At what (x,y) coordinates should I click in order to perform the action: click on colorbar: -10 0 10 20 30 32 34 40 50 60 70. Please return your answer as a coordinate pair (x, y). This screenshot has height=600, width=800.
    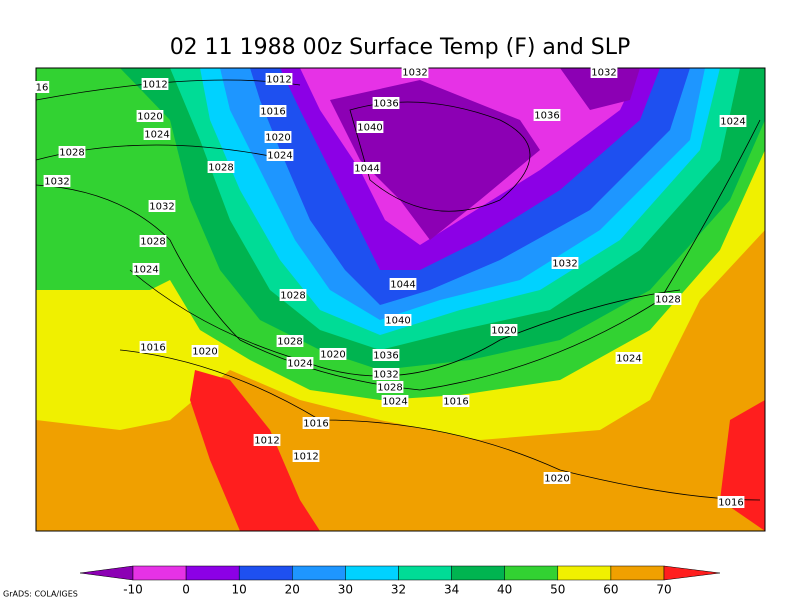
    Looking at the image, I should click on (400, 581).